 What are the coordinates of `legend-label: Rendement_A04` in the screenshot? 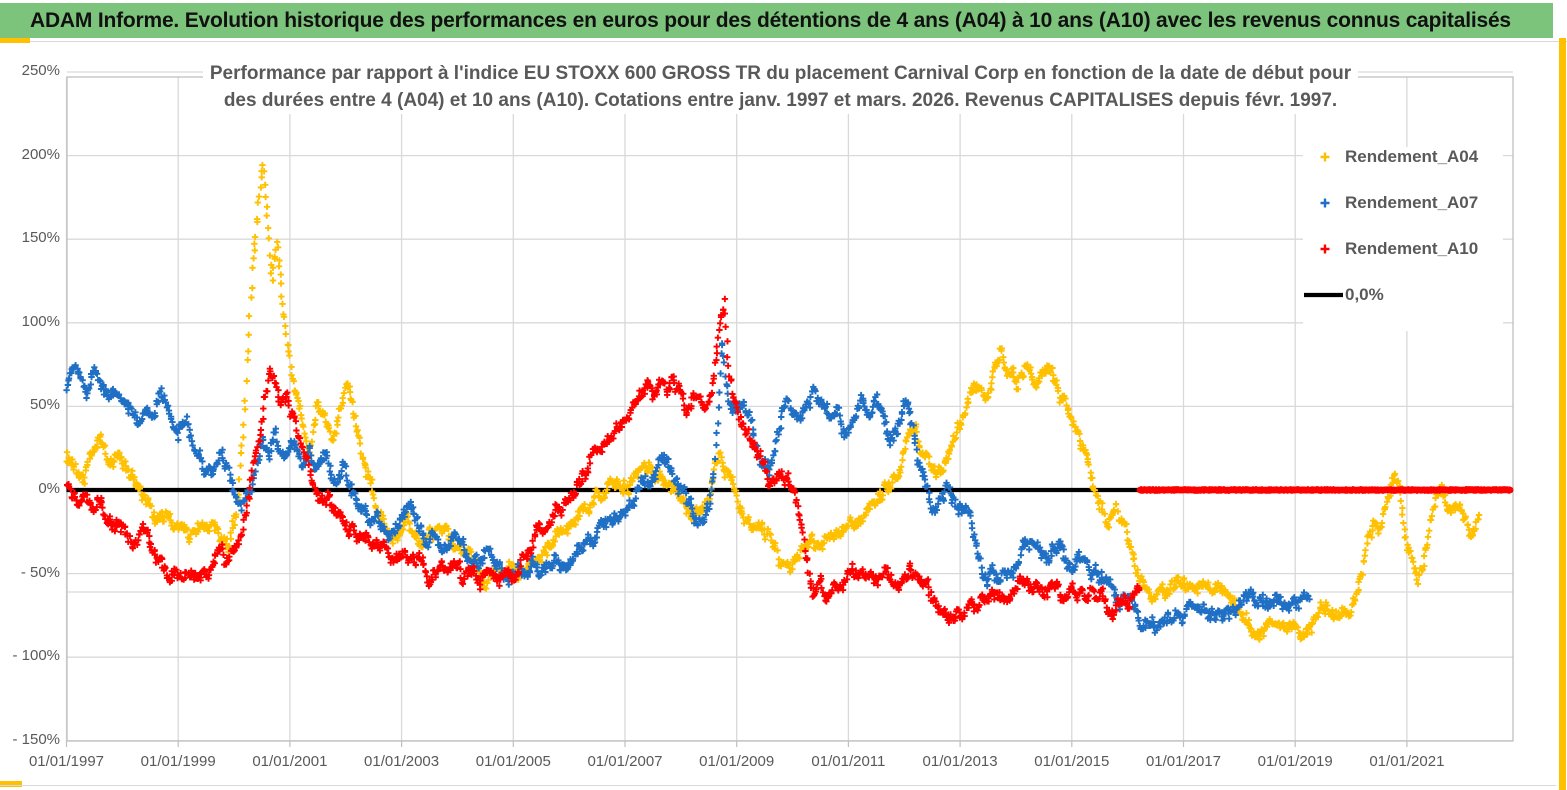 It's located at (1412, 156).